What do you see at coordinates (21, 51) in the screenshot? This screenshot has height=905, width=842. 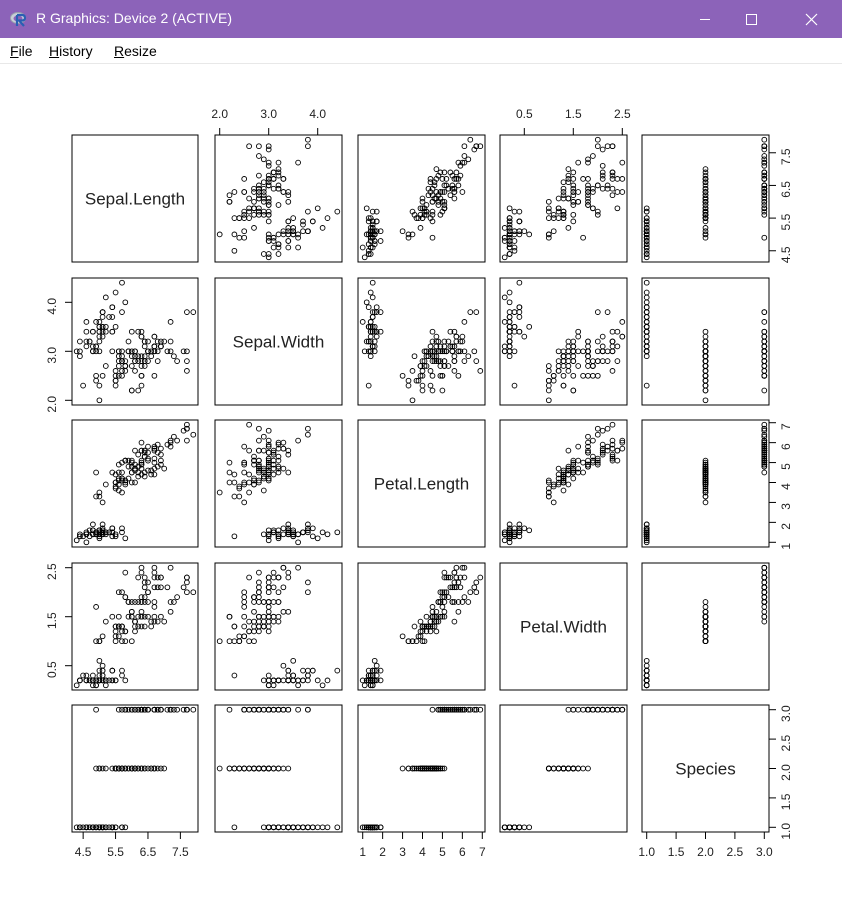 I see `menu-file: File` at bounding box center [21, 51].